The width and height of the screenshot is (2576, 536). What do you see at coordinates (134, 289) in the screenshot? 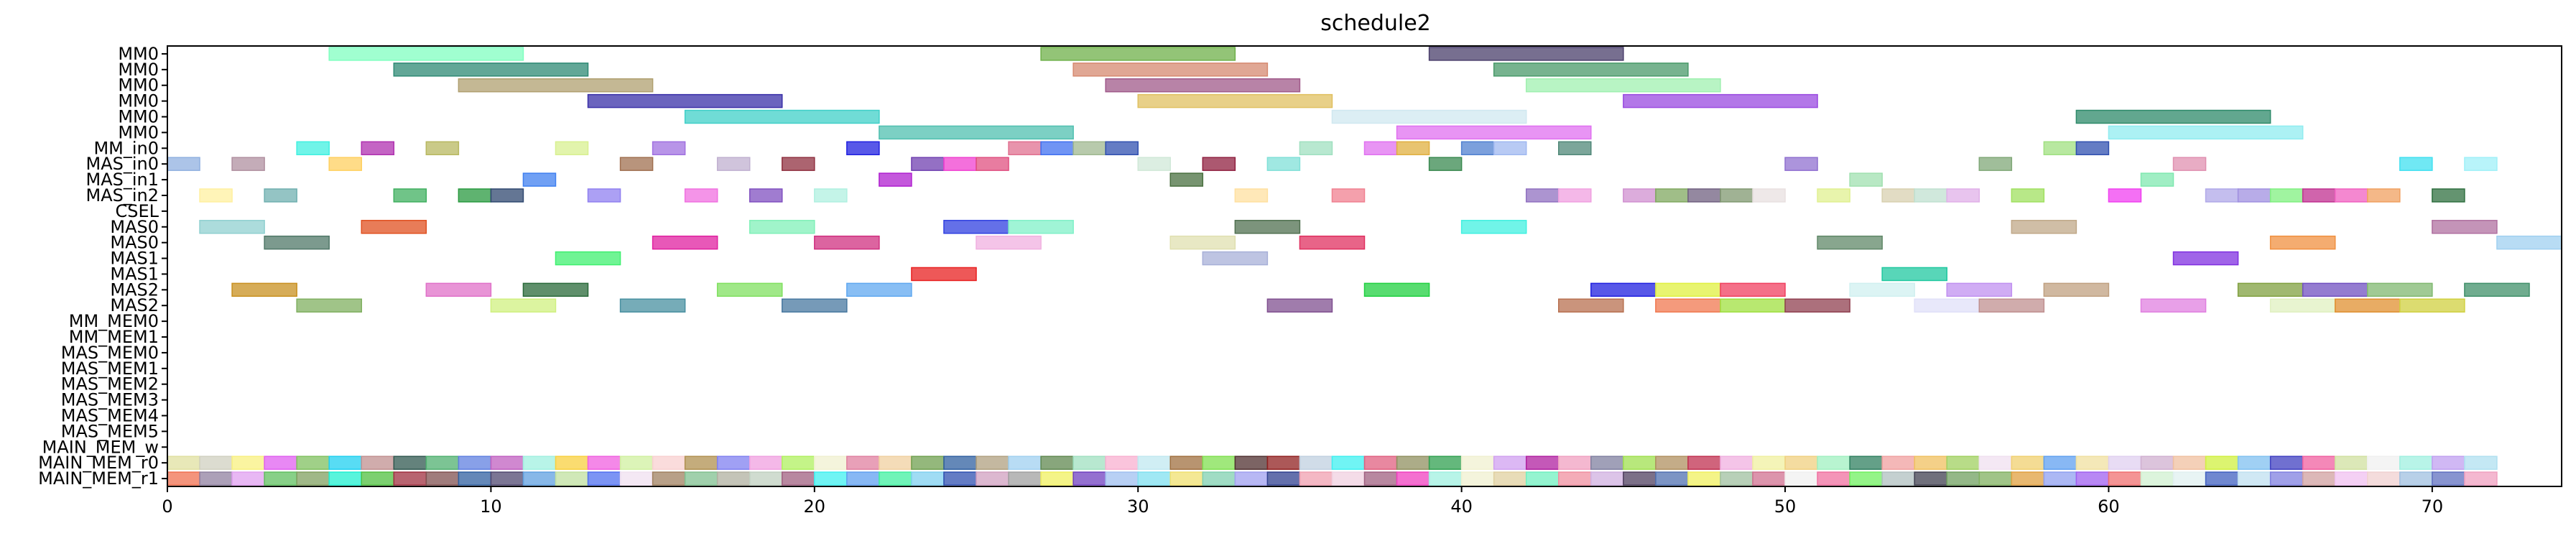
I see `y-tick-label: MAS2` at bounding box center [134, 289].